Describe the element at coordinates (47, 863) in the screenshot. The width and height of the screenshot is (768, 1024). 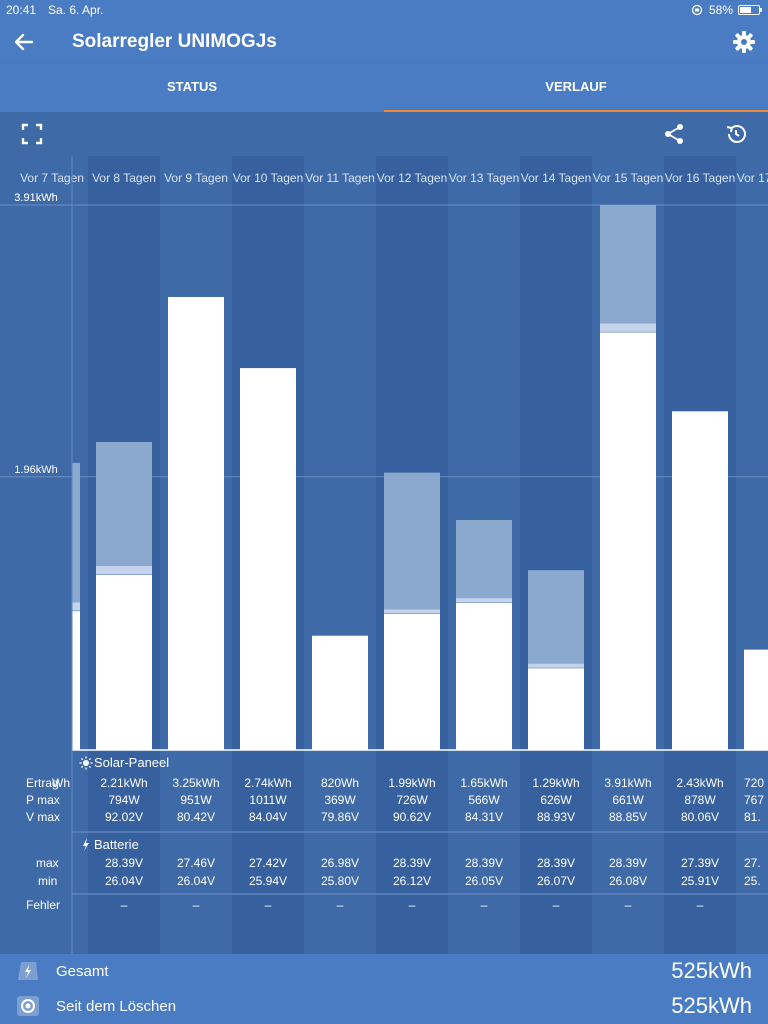
I see `row-label-max: max` at that location.